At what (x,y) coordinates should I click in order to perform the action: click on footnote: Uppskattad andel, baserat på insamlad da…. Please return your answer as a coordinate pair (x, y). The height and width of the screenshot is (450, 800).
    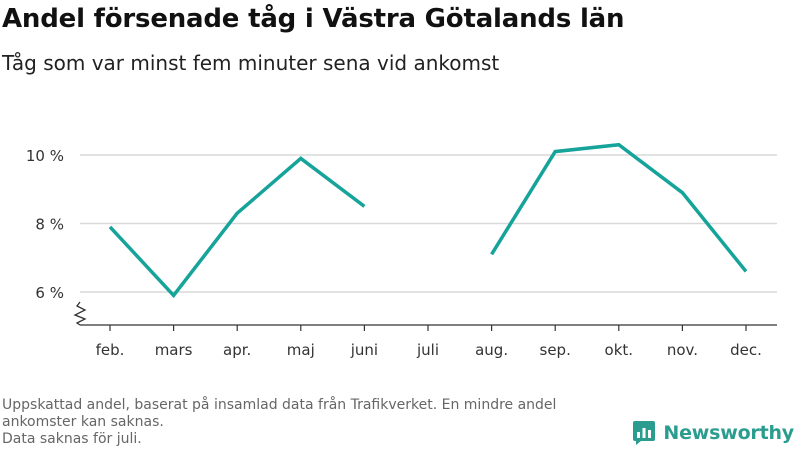
    Looking at the image, I should click on (322, 422).